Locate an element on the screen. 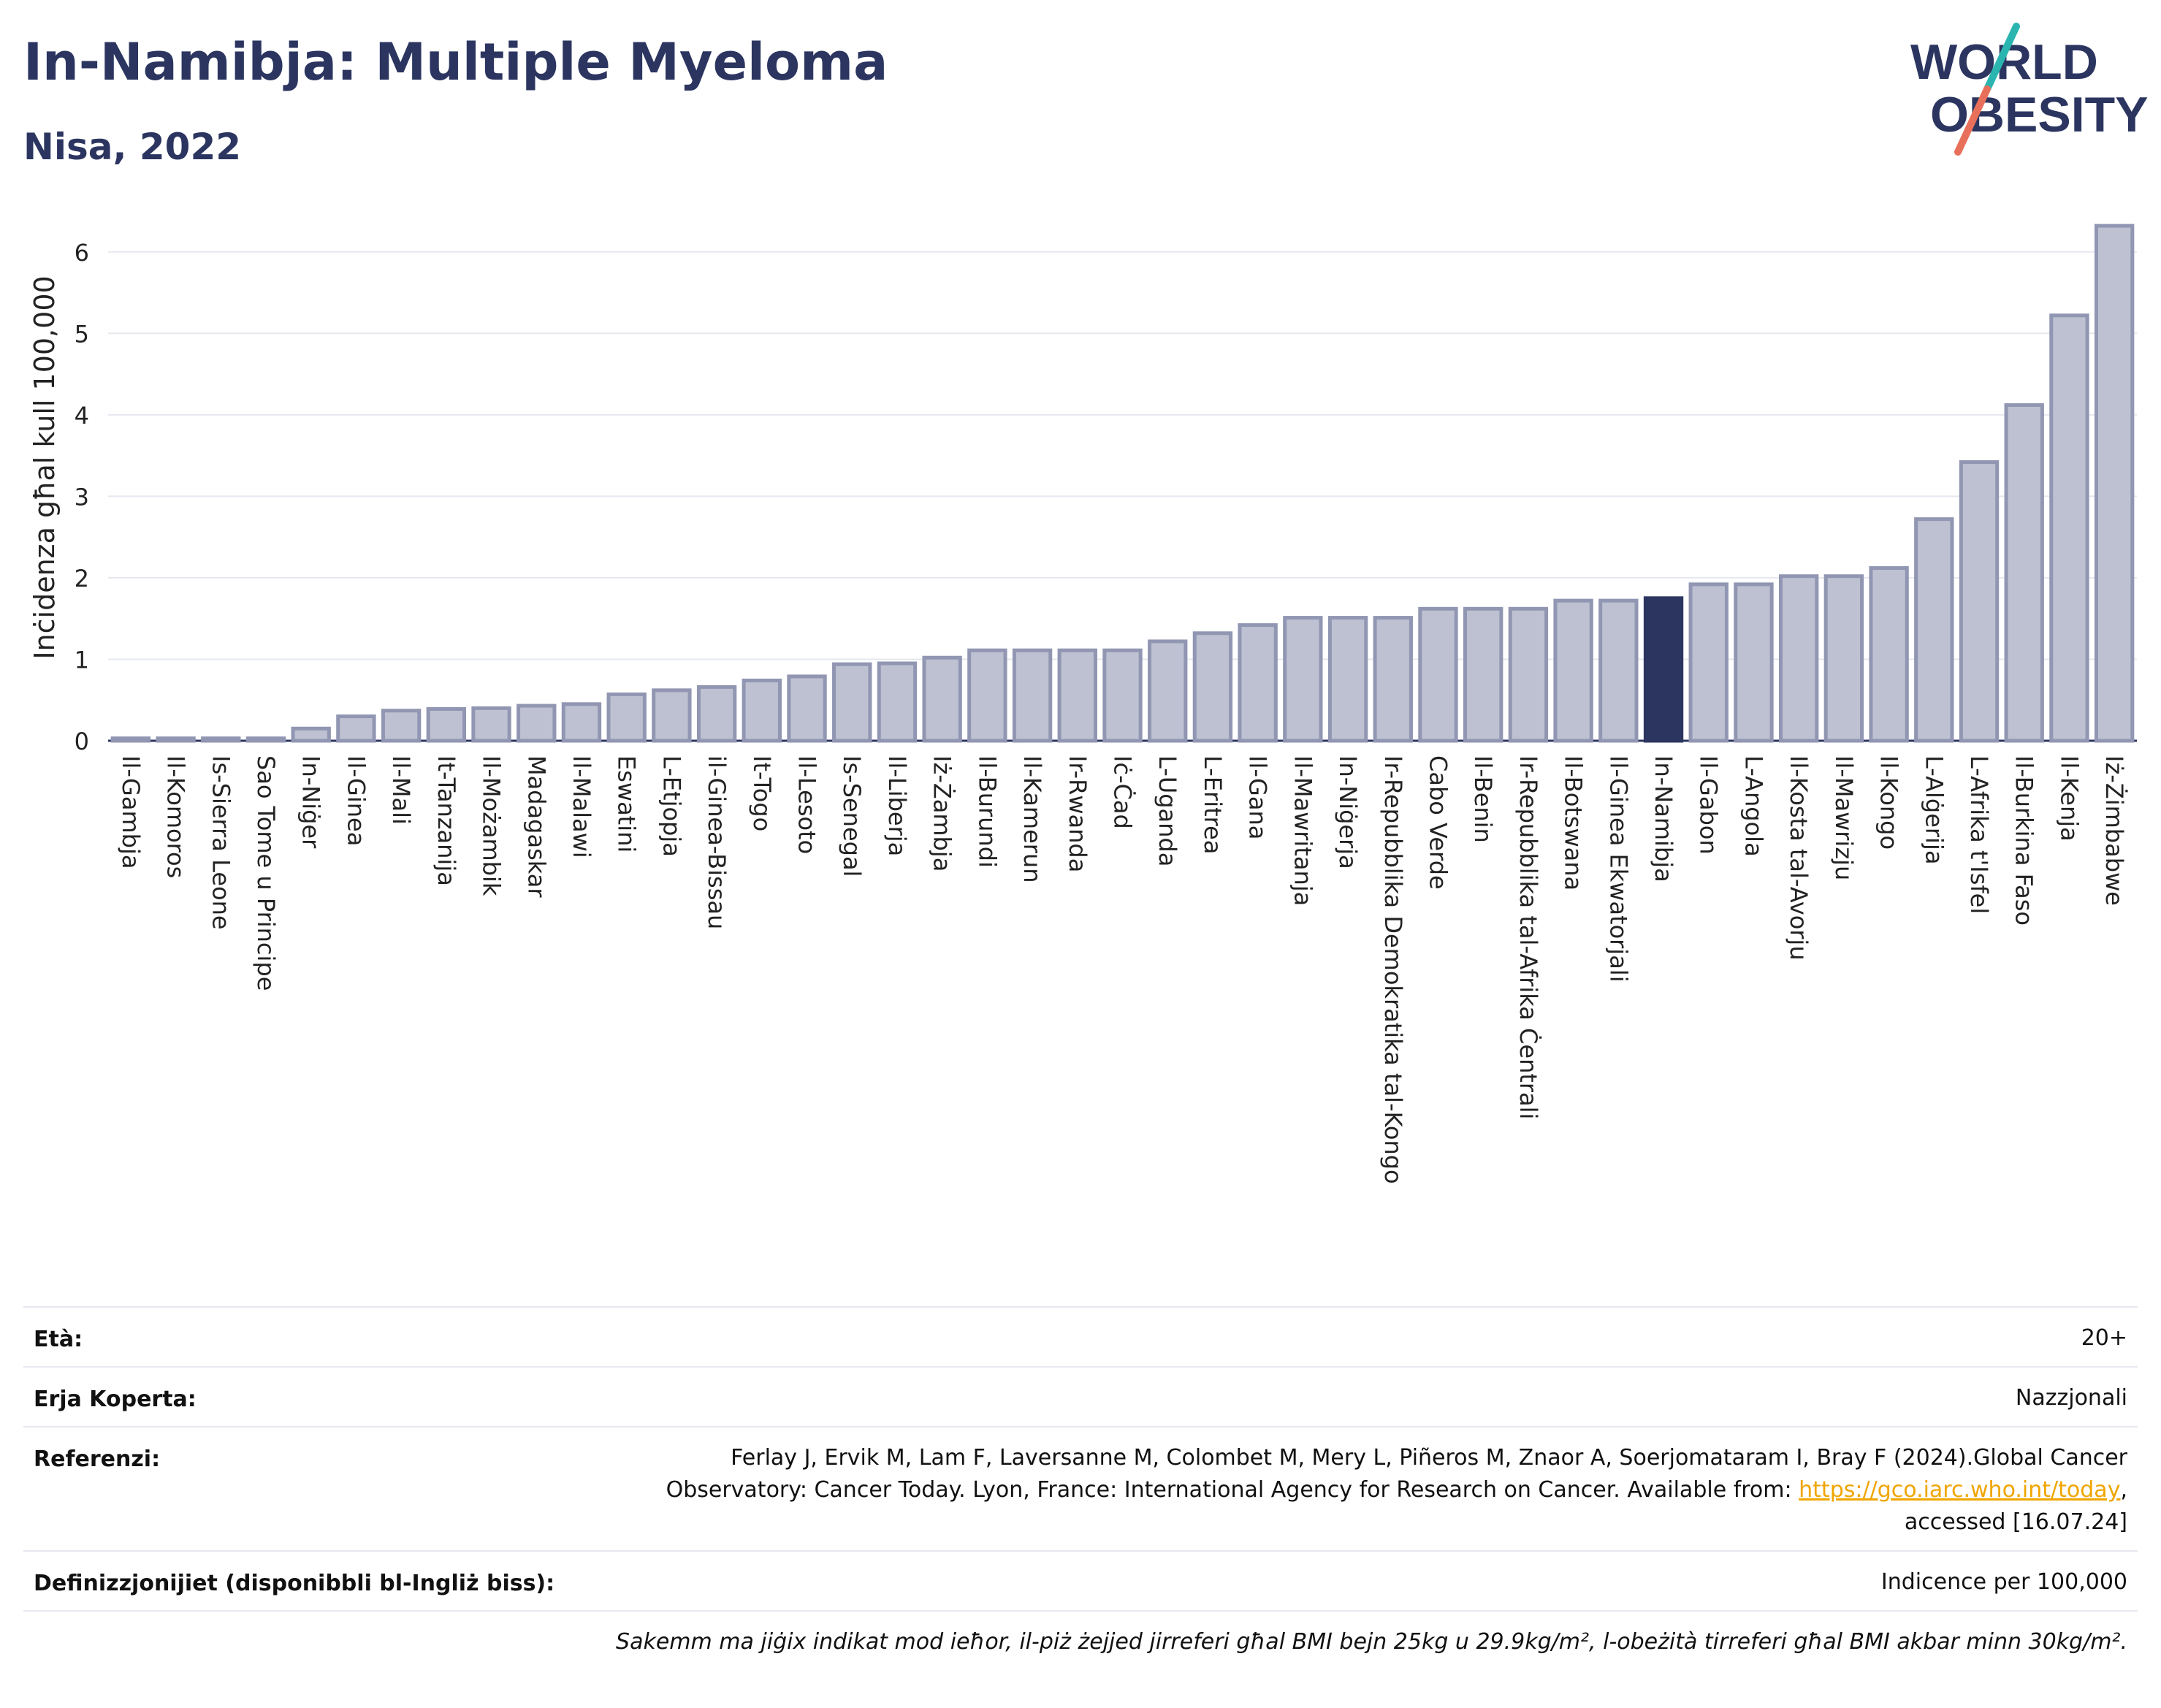  x-tick-label: In-Niġer is located at coordinates (311, 802).